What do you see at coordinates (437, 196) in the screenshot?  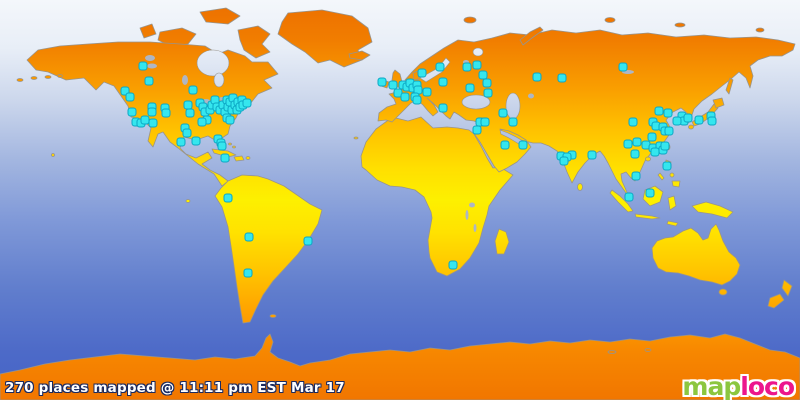 I see `landmass-africa` at bounding box center [437, 196].